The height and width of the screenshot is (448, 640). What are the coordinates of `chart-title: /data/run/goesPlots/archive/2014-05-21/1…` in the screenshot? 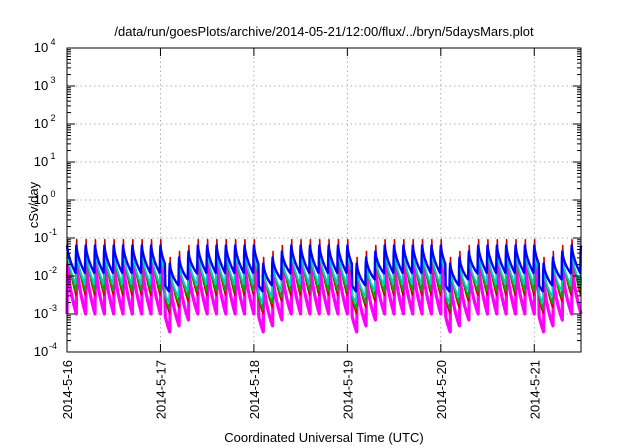 It's located at (324, 31).